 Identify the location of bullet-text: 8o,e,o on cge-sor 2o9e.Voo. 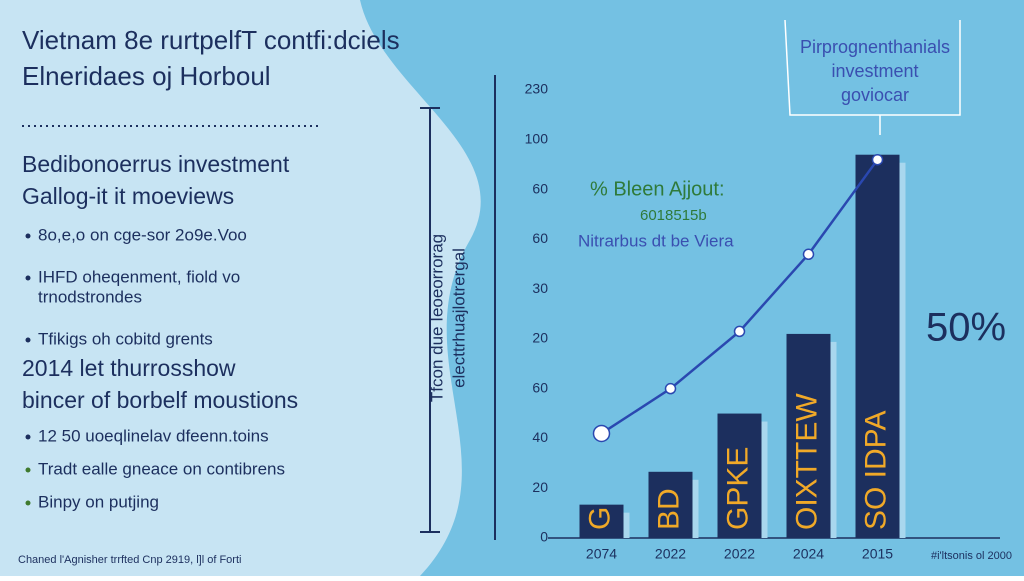
(142, 234).